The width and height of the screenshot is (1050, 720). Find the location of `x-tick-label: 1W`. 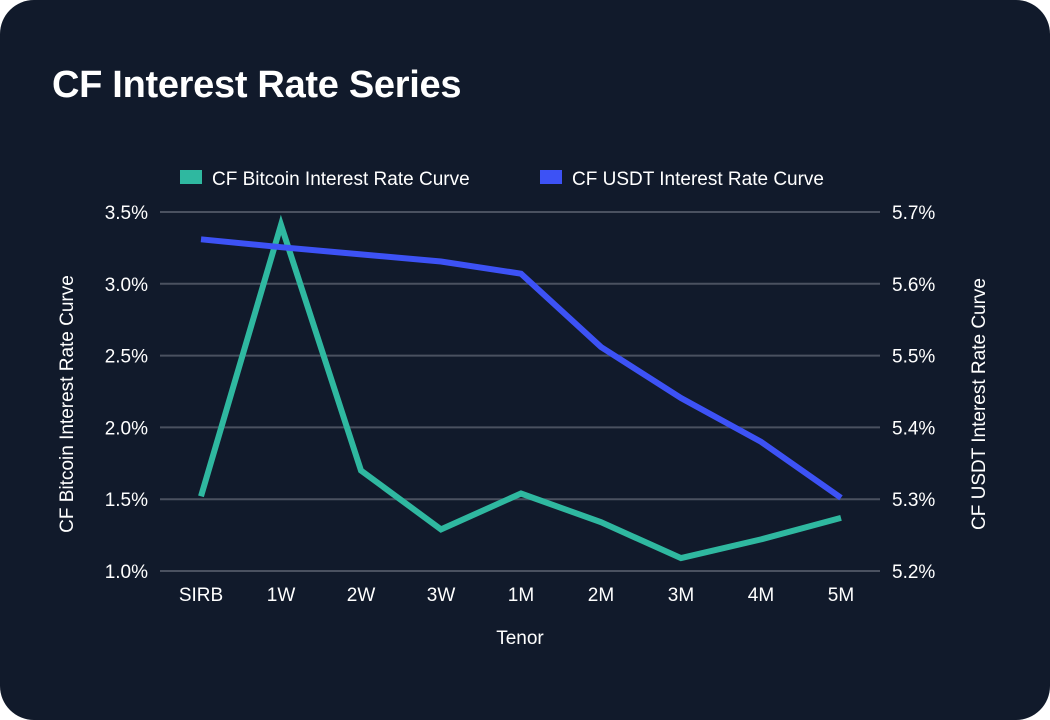

x-tick-label: 1W is located at coordinates (281, 595).